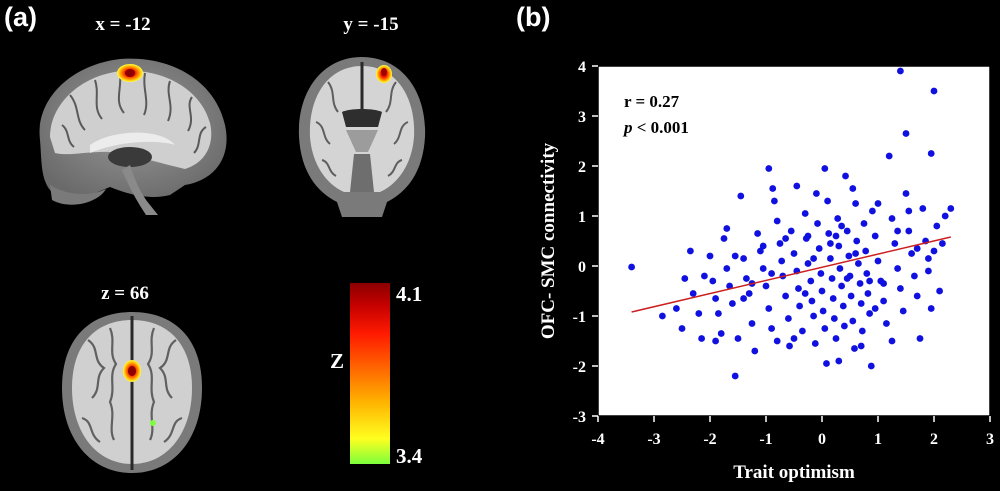 Image resolution: width=1000 pixels, height=491 pixels. What do you see at coordinates (133, 136) in the screenshot?
I see `sagittal-brain-slice` at bounding box center [133, 136].